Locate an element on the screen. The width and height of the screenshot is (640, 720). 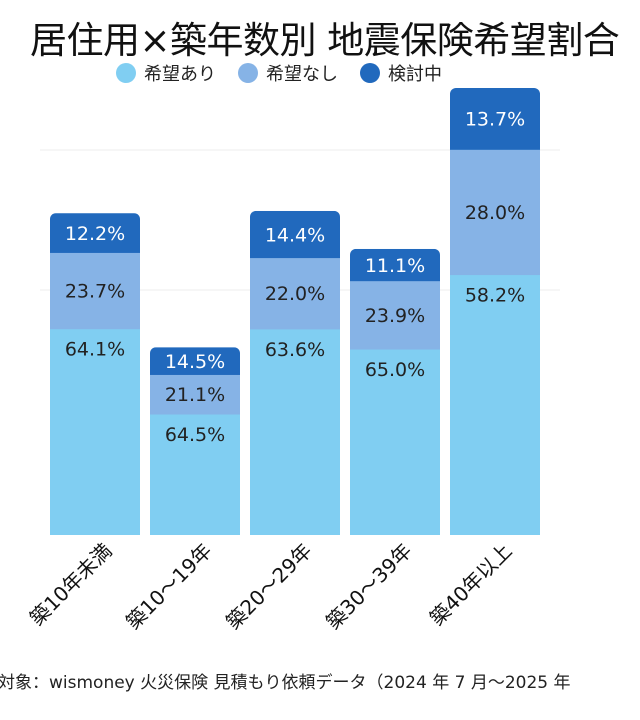
data-label: 14.5% is located at coordinates (195, 362).